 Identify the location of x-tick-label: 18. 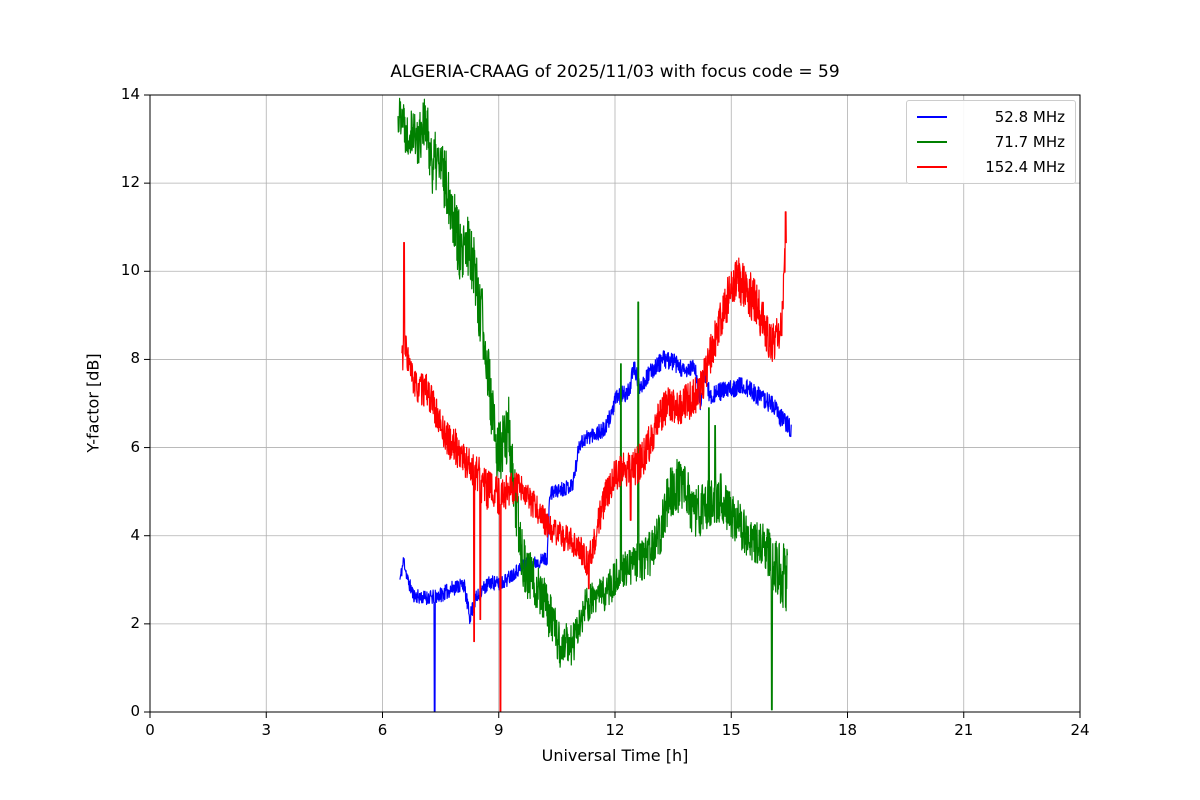
(847, 730).